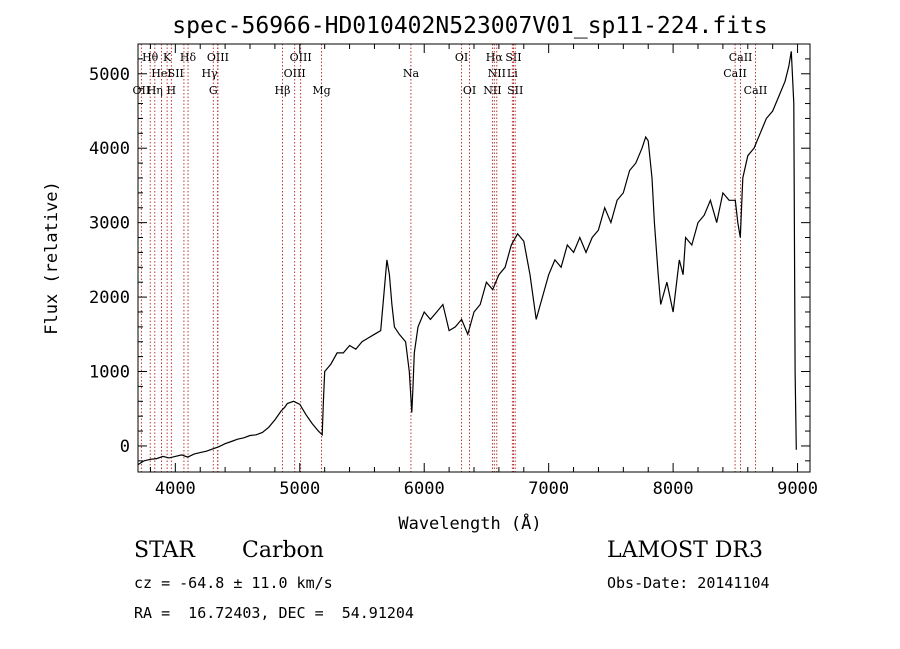  What do you see at coordinates (188, 57) in the screenshot?
I see `line-marker-label: Hδ` at bounding box center [188, 57].